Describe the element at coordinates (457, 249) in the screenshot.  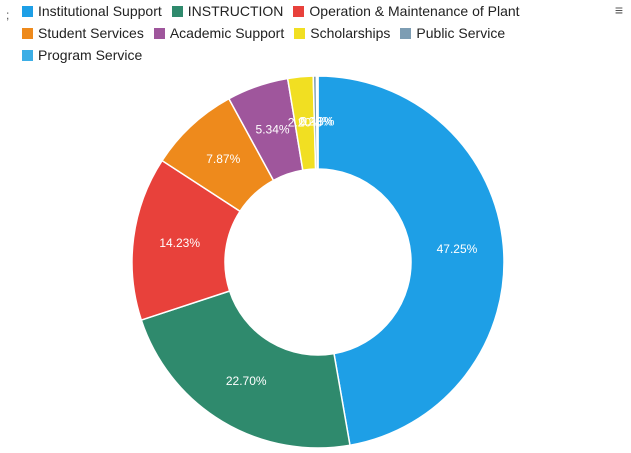
I see `data-label: 47.25%` at that location.